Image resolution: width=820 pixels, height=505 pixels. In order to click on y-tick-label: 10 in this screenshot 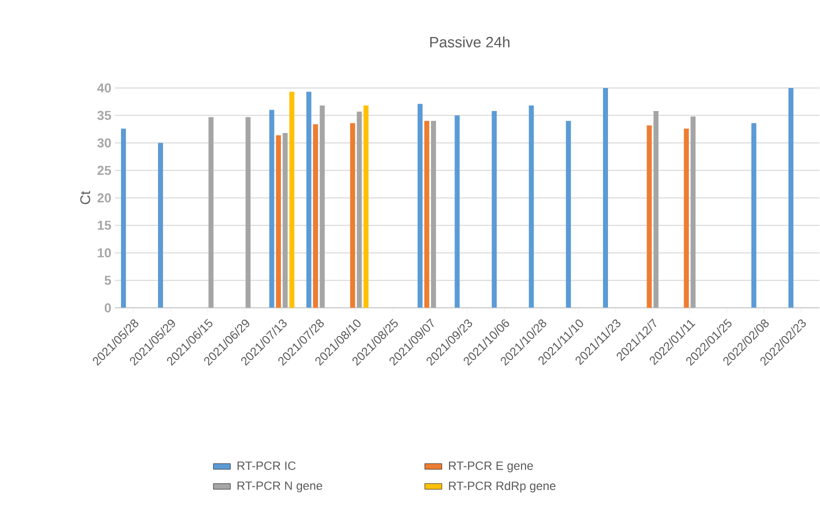, I will do `click(104, 253)`.